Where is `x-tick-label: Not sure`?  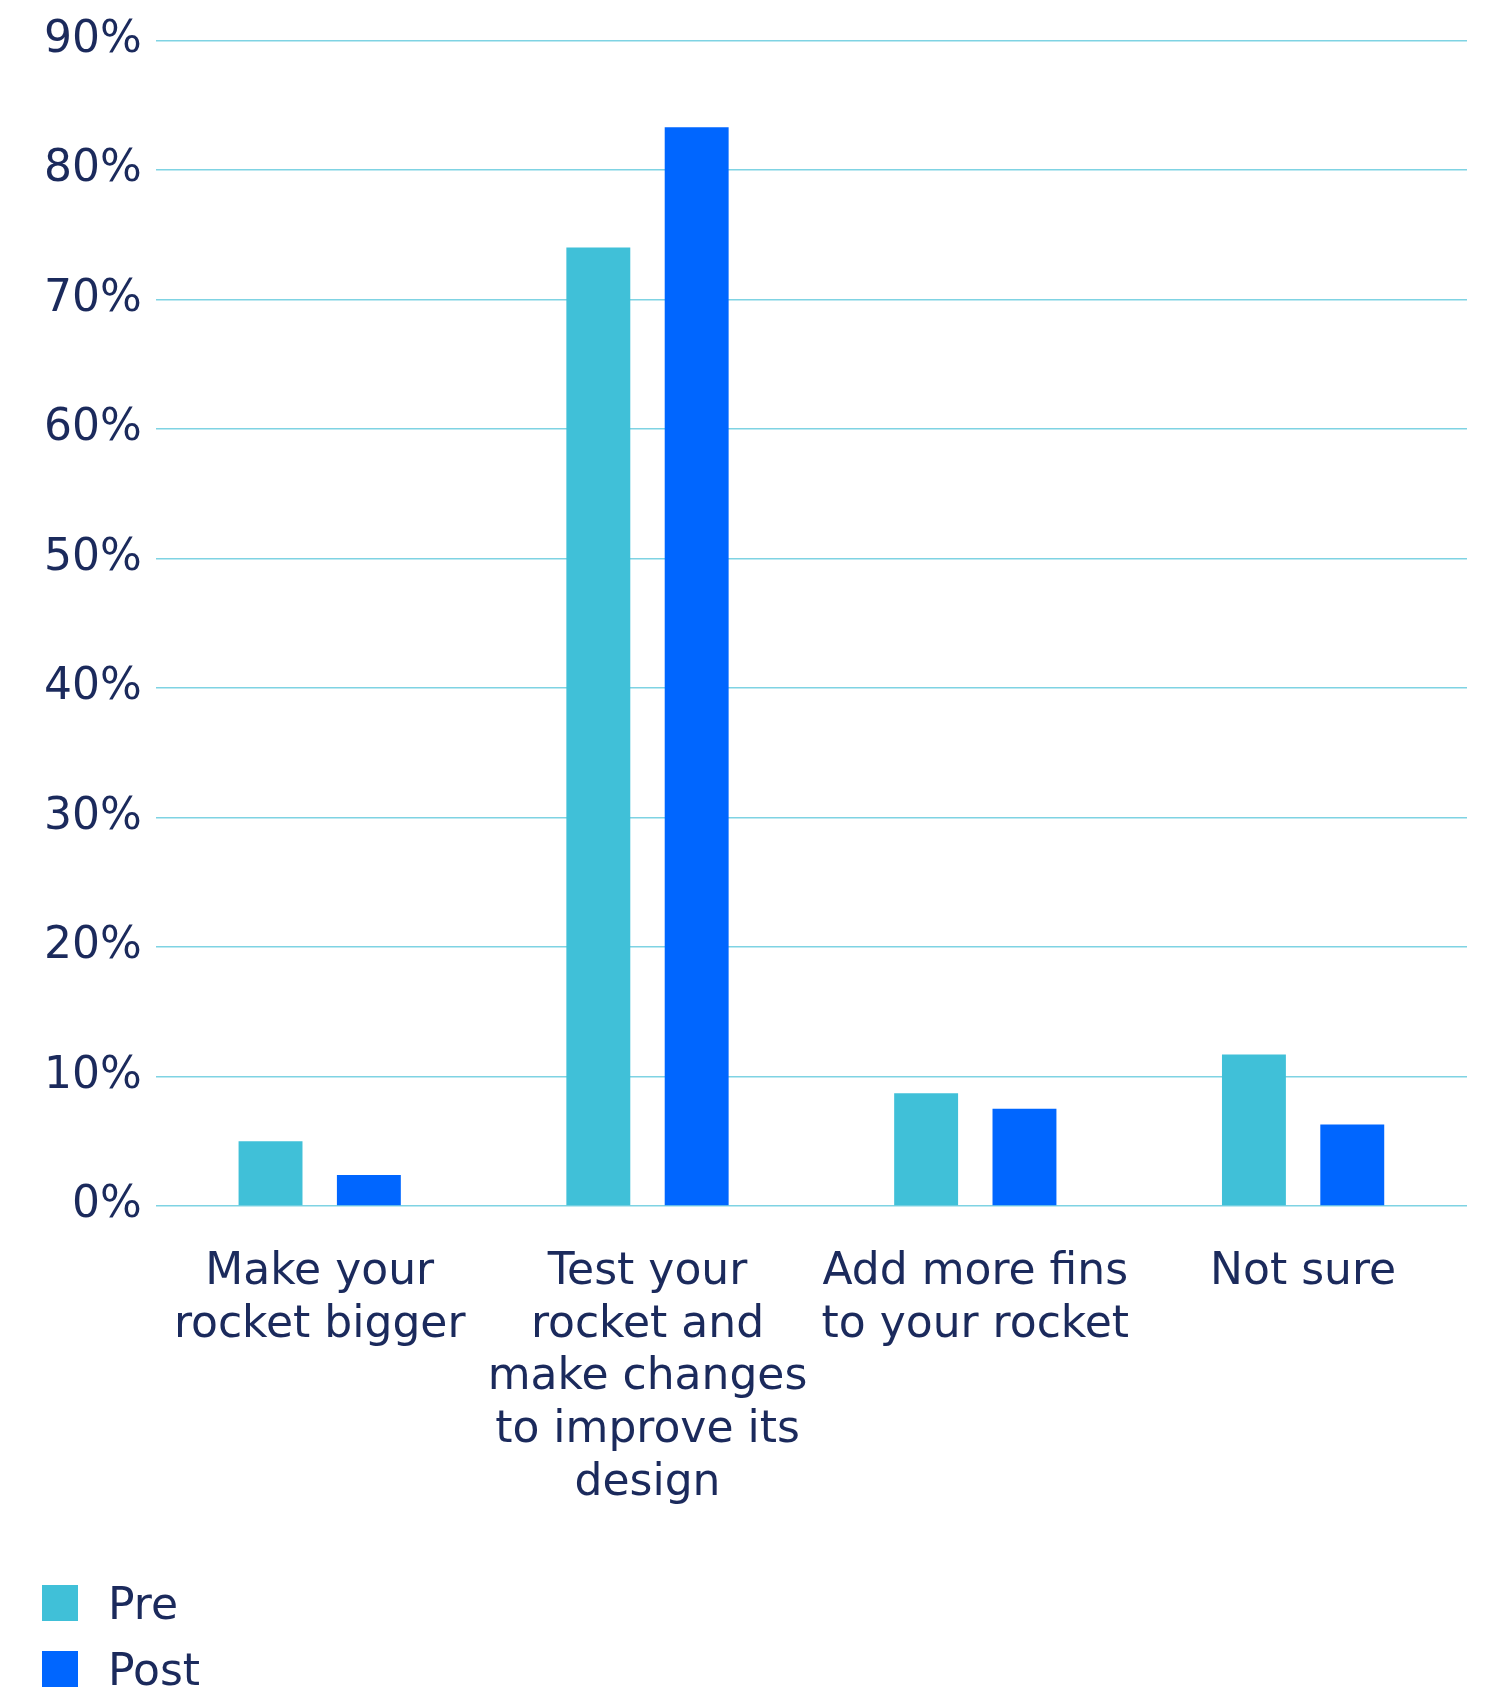
x-tick-label: Not sure is located at coordinates (1303, 1268).